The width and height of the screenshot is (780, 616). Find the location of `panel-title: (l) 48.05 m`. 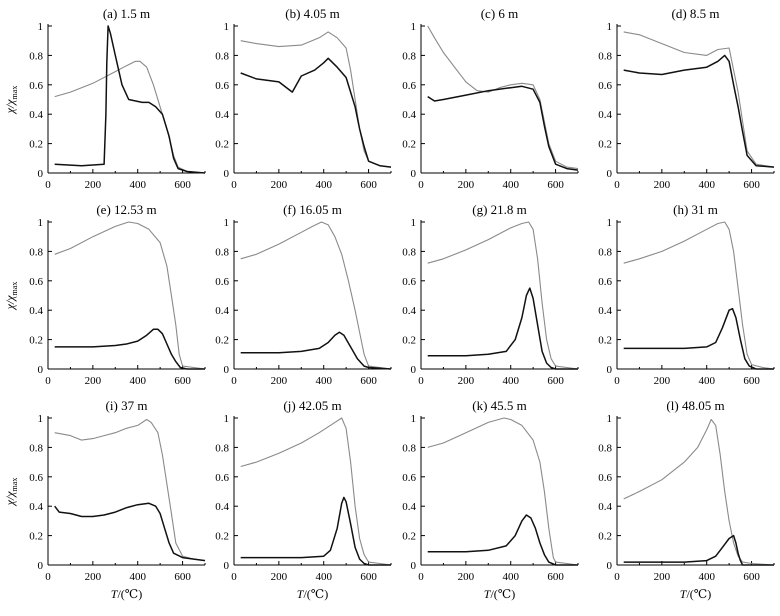

panel-title: (l) 48.05 m is located at coordinates (695, 405).